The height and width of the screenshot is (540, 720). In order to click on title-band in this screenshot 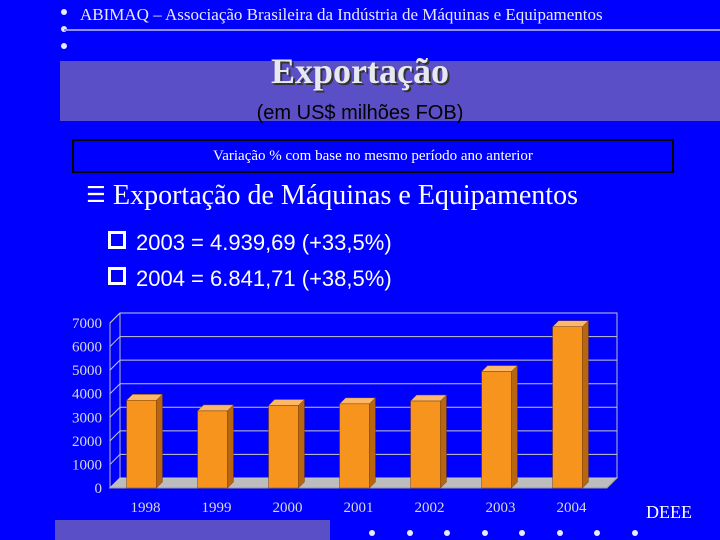, I will do `click(390, 91)`.